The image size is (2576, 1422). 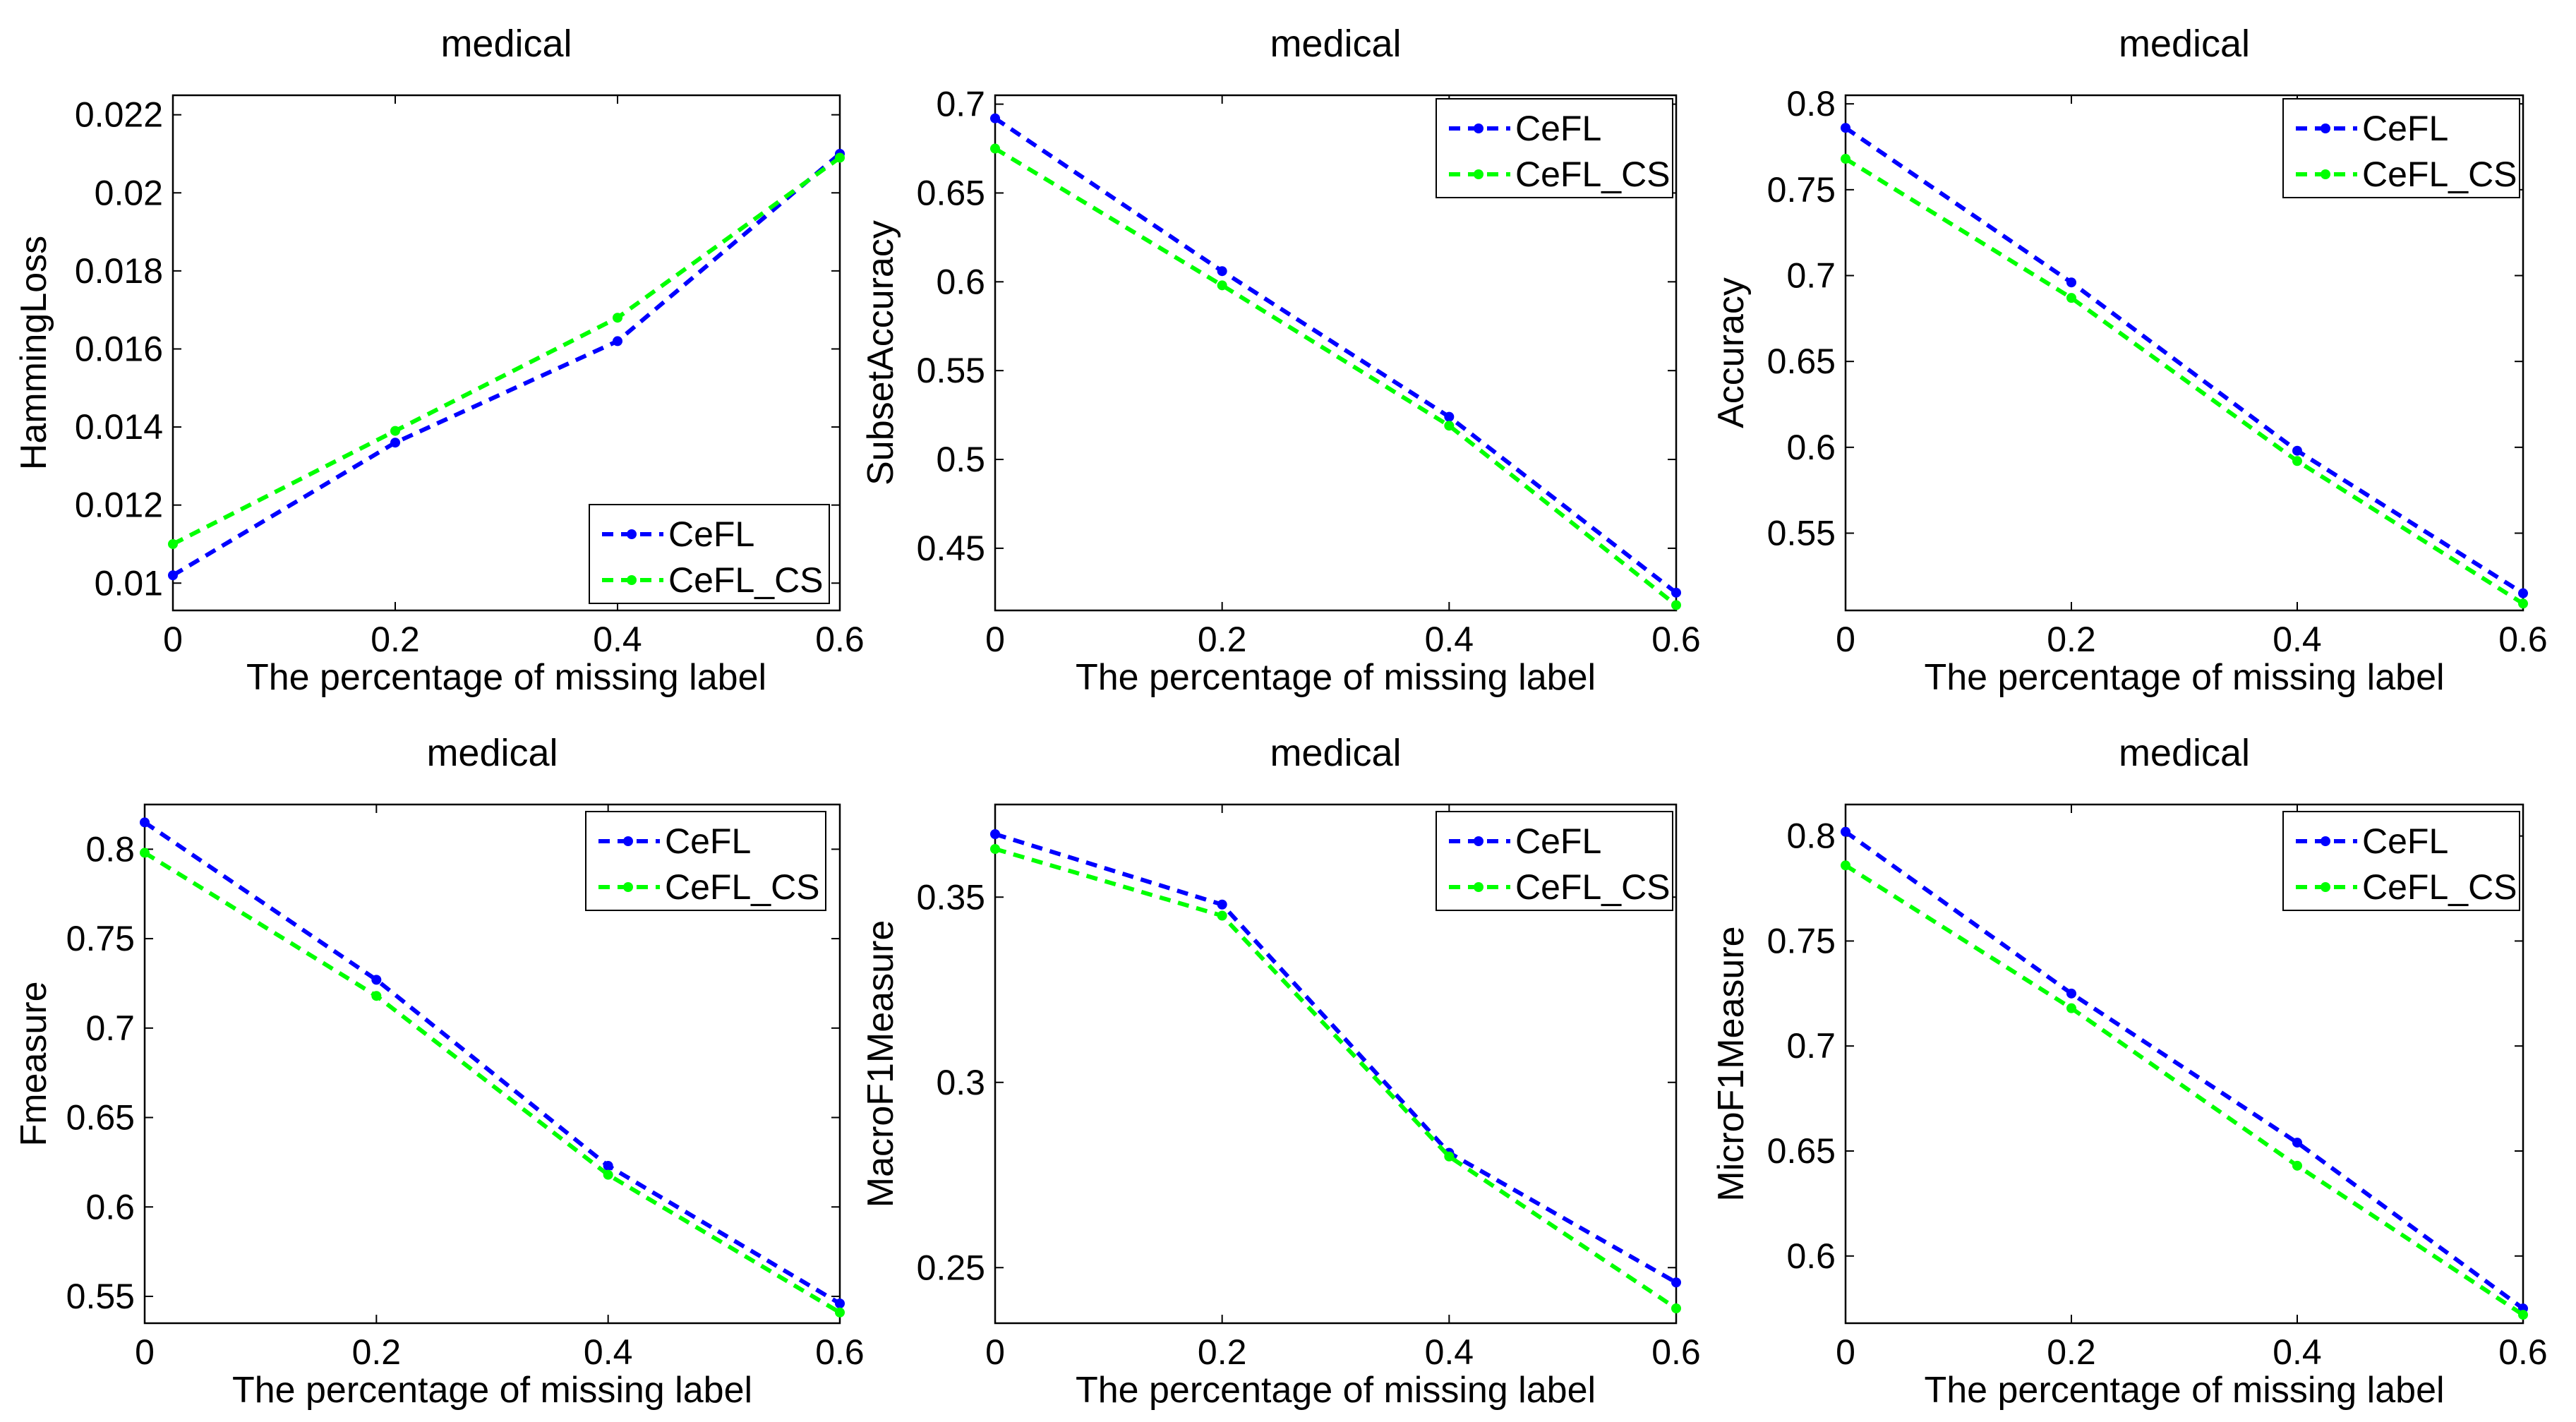 I want to click on y-axis-label: Fmeasure, so click(x=33, y=1063).